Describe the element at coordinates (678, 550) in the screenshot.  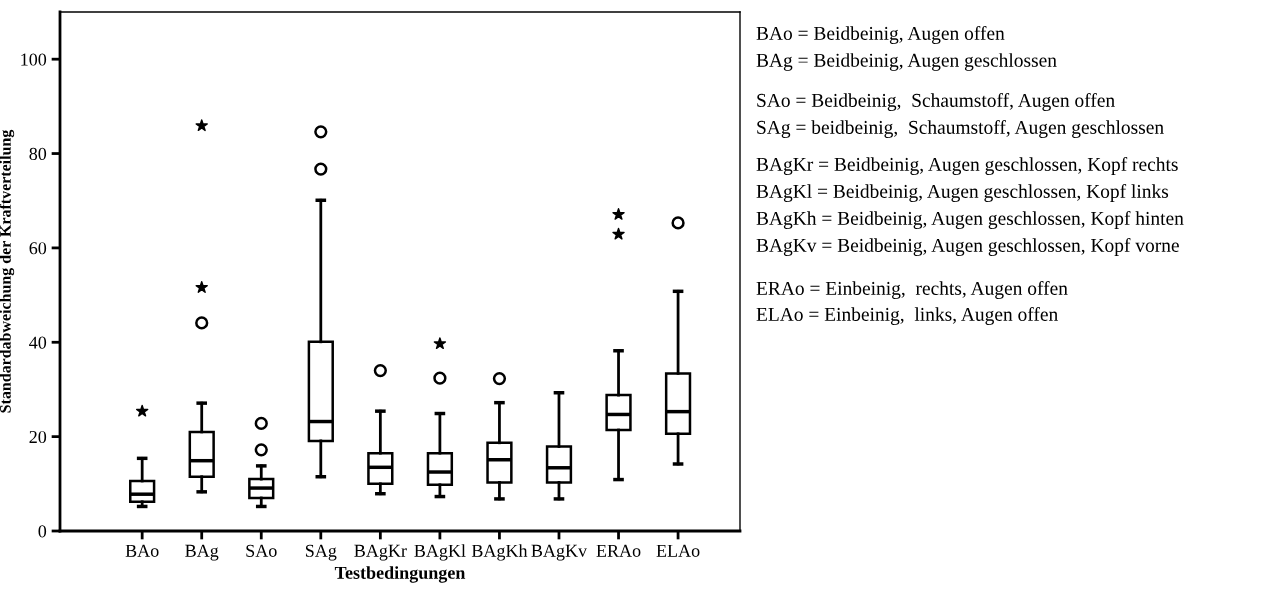
I see `x-tick-label: ELAo` at that location.